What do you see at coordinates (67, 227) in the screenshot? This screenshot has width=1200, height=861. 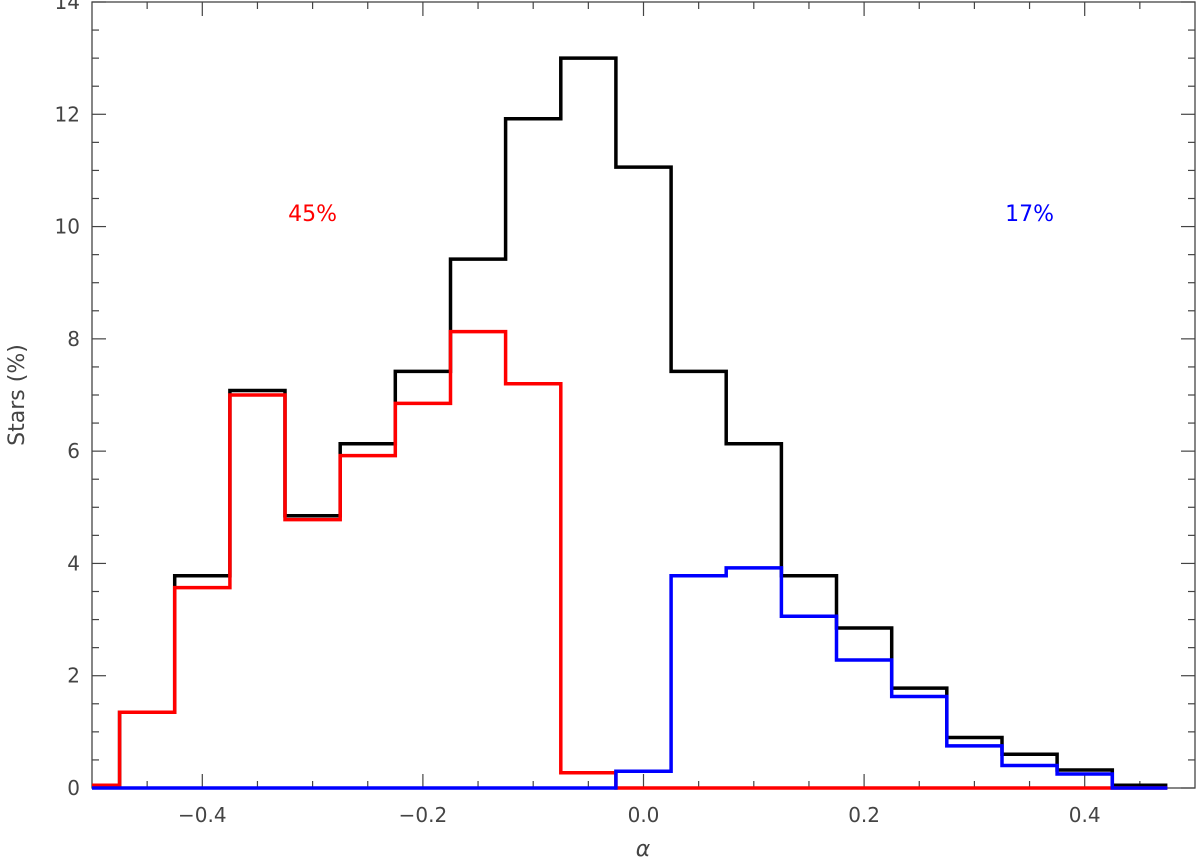 I see `y-tick-label: 10` at bounding box center [67, 227].